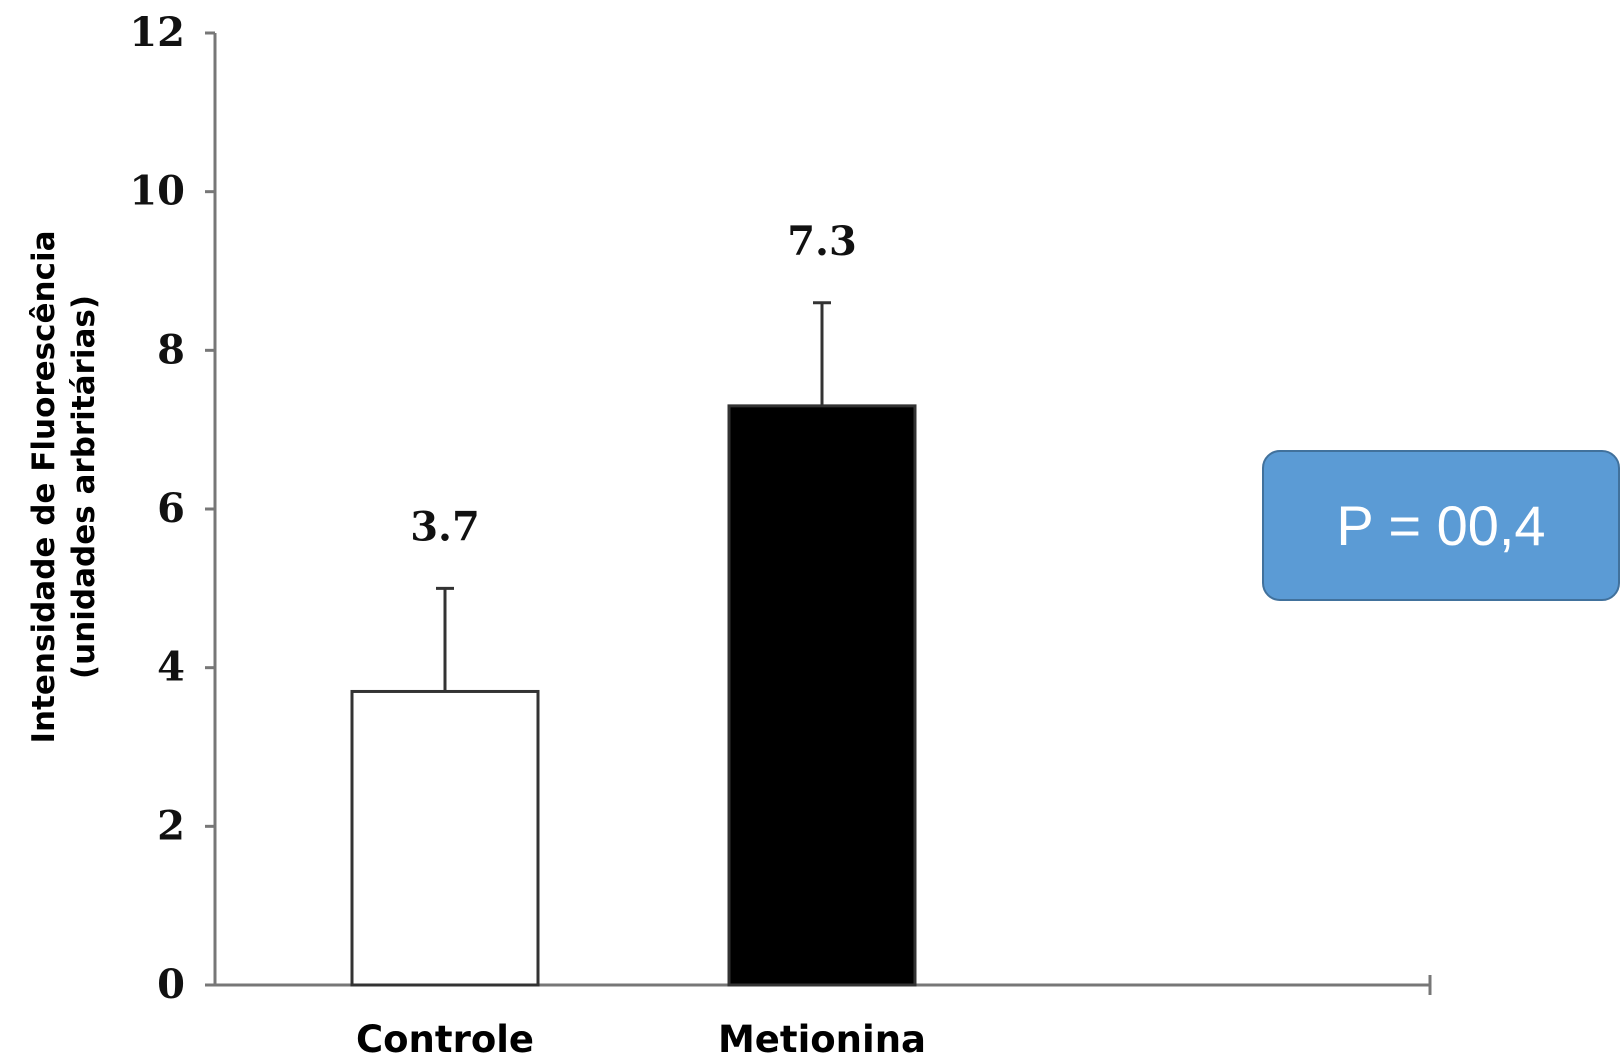 The width and height of the screenshot is (1624, 1059). Describe the element at coordinates (445, 838) in the screenshot. I see `bar-controle` at that location.